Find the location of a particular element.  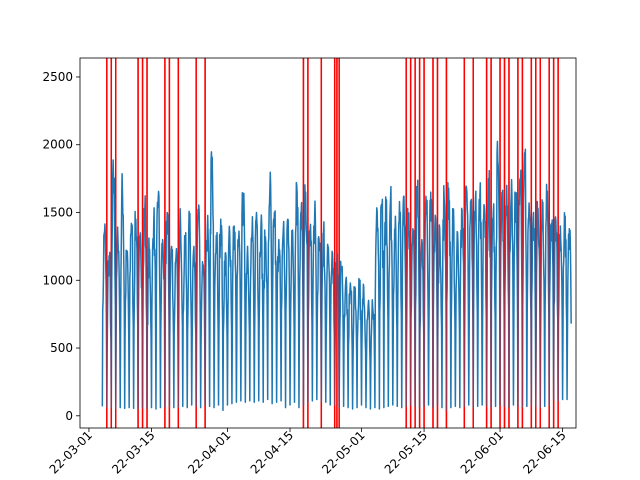

y-tick-label: 1000 is located at coordinates (57, 280).